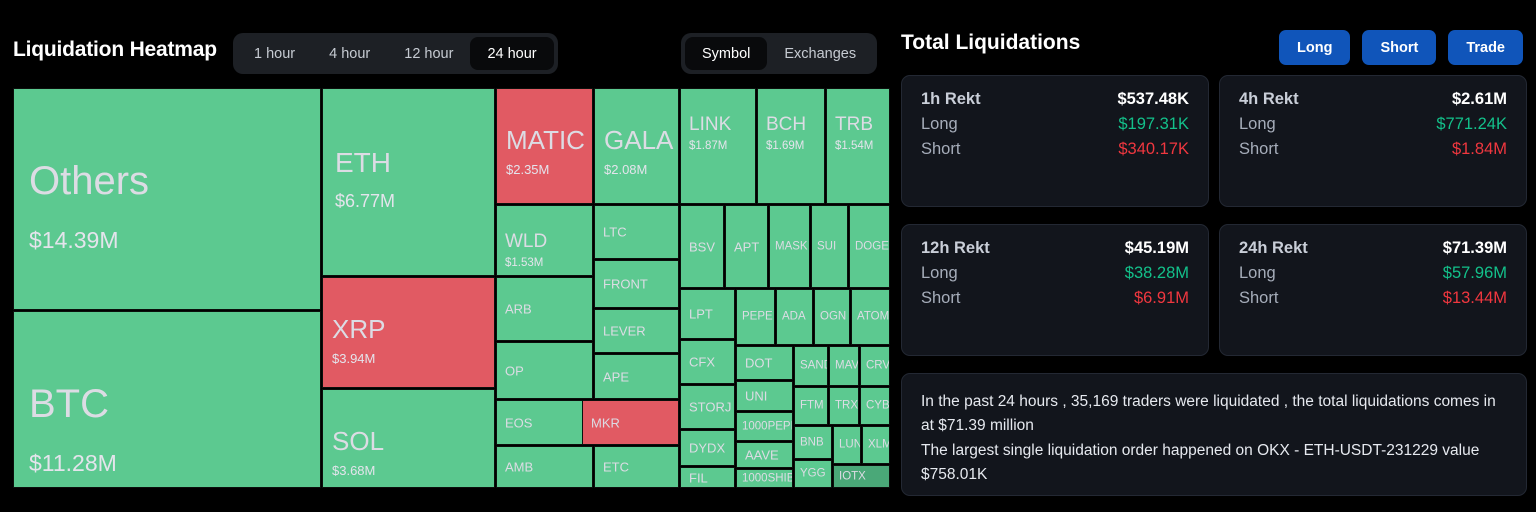 Image resolution: width=1536 pixels, height=512 pixels. Describe the element at coordinates (875, 366) in the screenshot. I see `treemap-tile-crv: CRV` at that location.